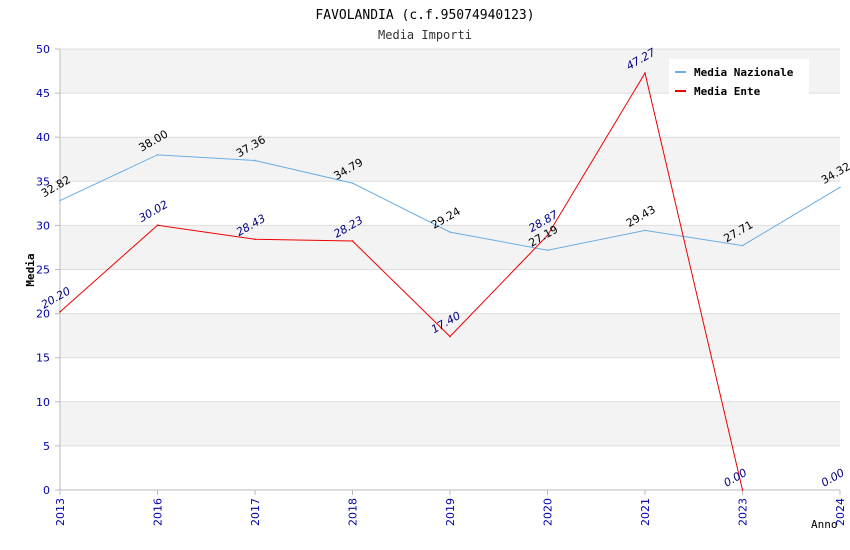 The height and width of the screenshot is (550, 850). Describe the element at coordinates (744, 72) in the screenshot. I see `legend-entry: Media Nazionale` at that location.